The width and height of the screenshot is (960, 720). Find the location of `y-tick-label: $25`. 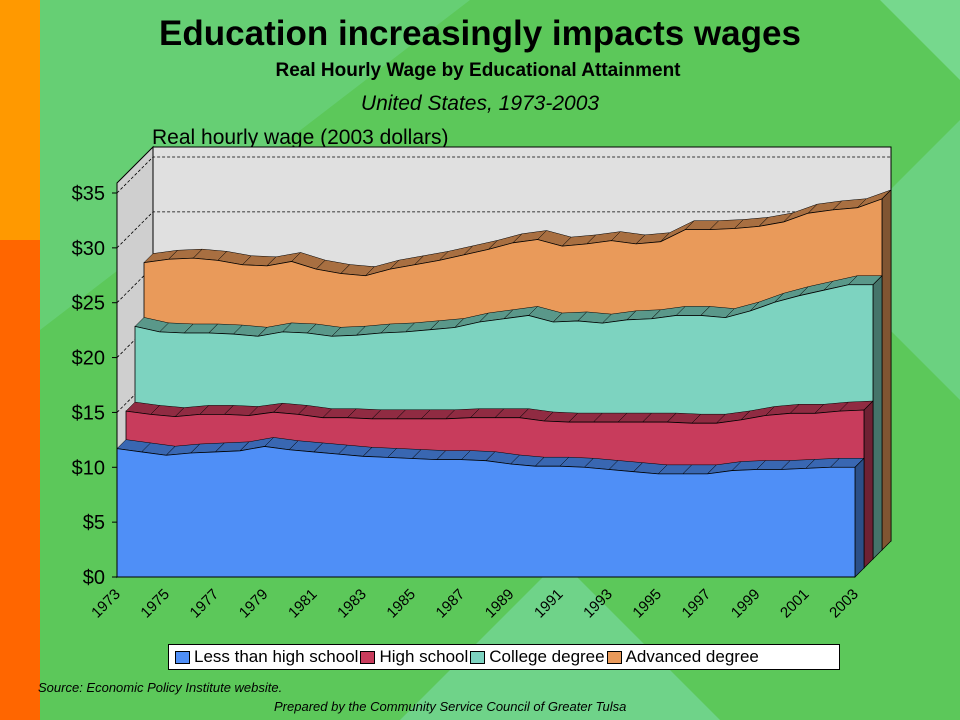

y-tick-label: $25 is located at coordinates (88, 304).